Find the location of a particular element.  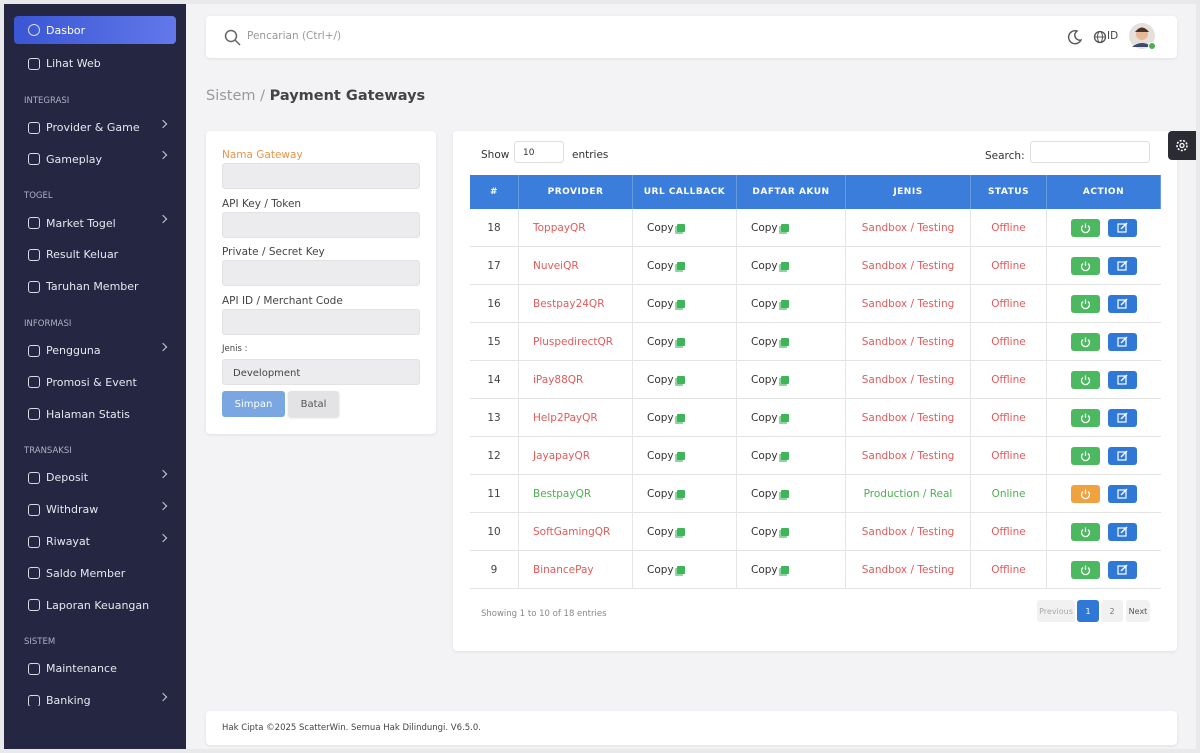

provider: SoftGamingQR is located at coordinates (572, 532).